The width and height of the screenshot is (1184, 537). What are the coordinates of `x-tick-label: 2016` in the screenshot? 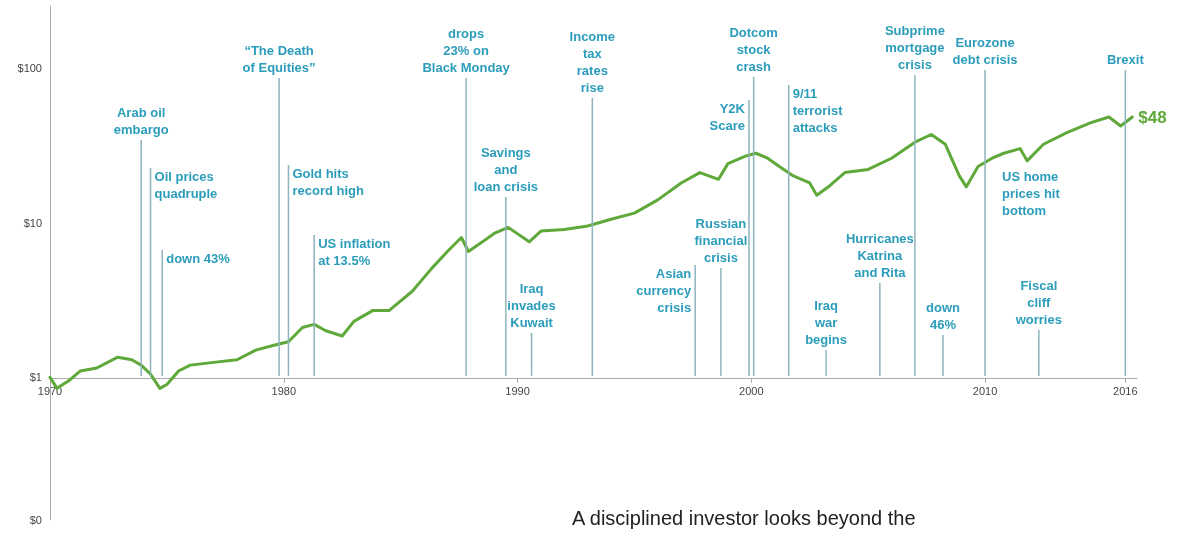 It's located at (1125, 391).